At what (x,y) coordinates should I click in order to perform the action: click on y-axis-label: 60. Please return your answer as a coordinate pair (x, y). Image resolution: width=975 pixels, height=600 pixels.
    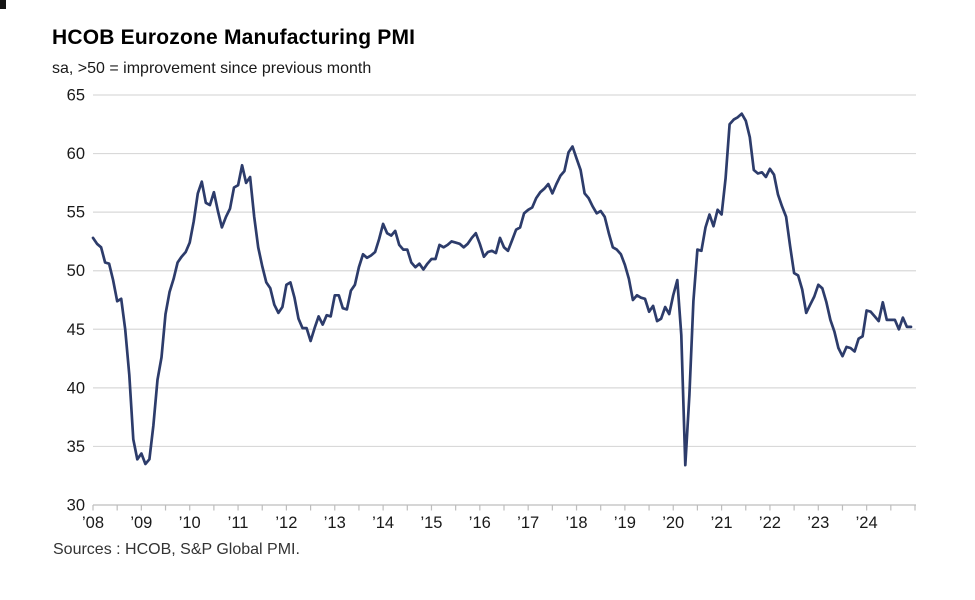
    Looking at the image, I should click on (76, 154).